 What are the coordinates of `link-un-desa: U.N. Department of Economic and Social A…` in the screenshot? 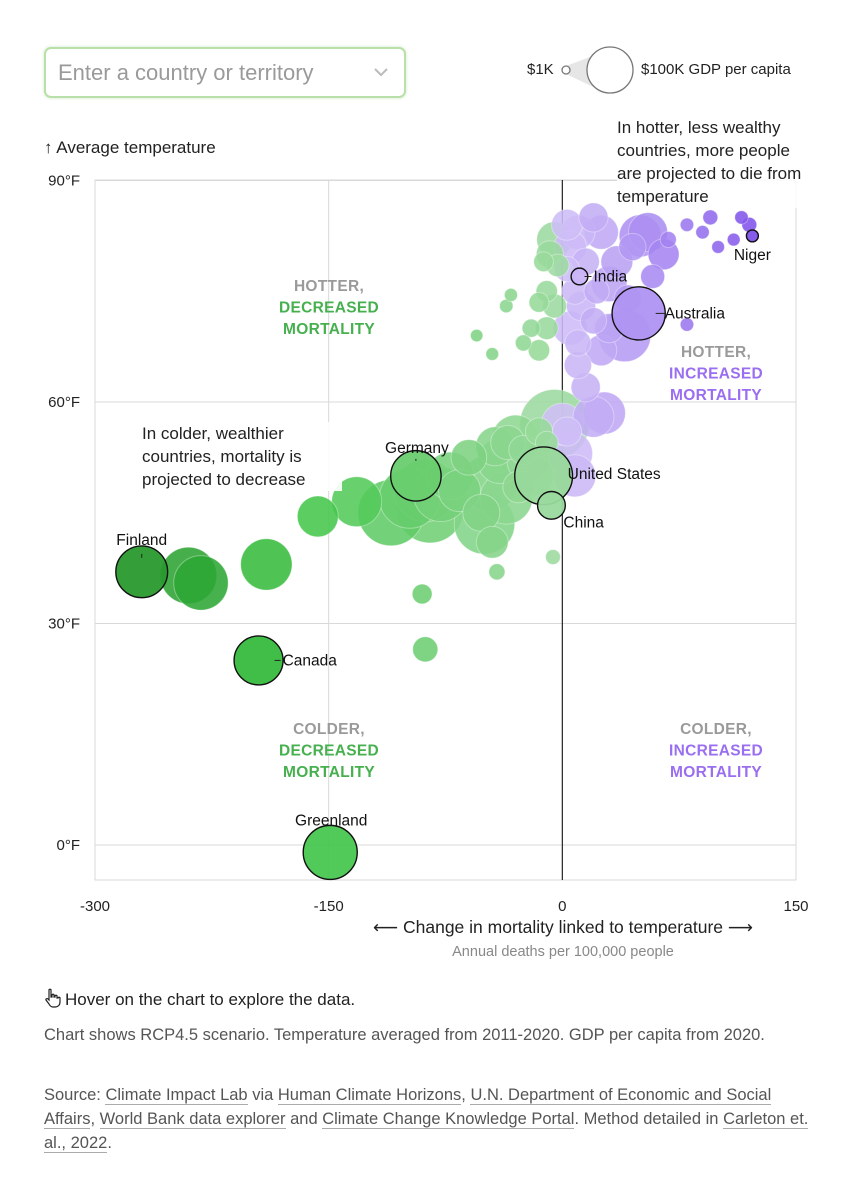 It's located at (408, 1107).